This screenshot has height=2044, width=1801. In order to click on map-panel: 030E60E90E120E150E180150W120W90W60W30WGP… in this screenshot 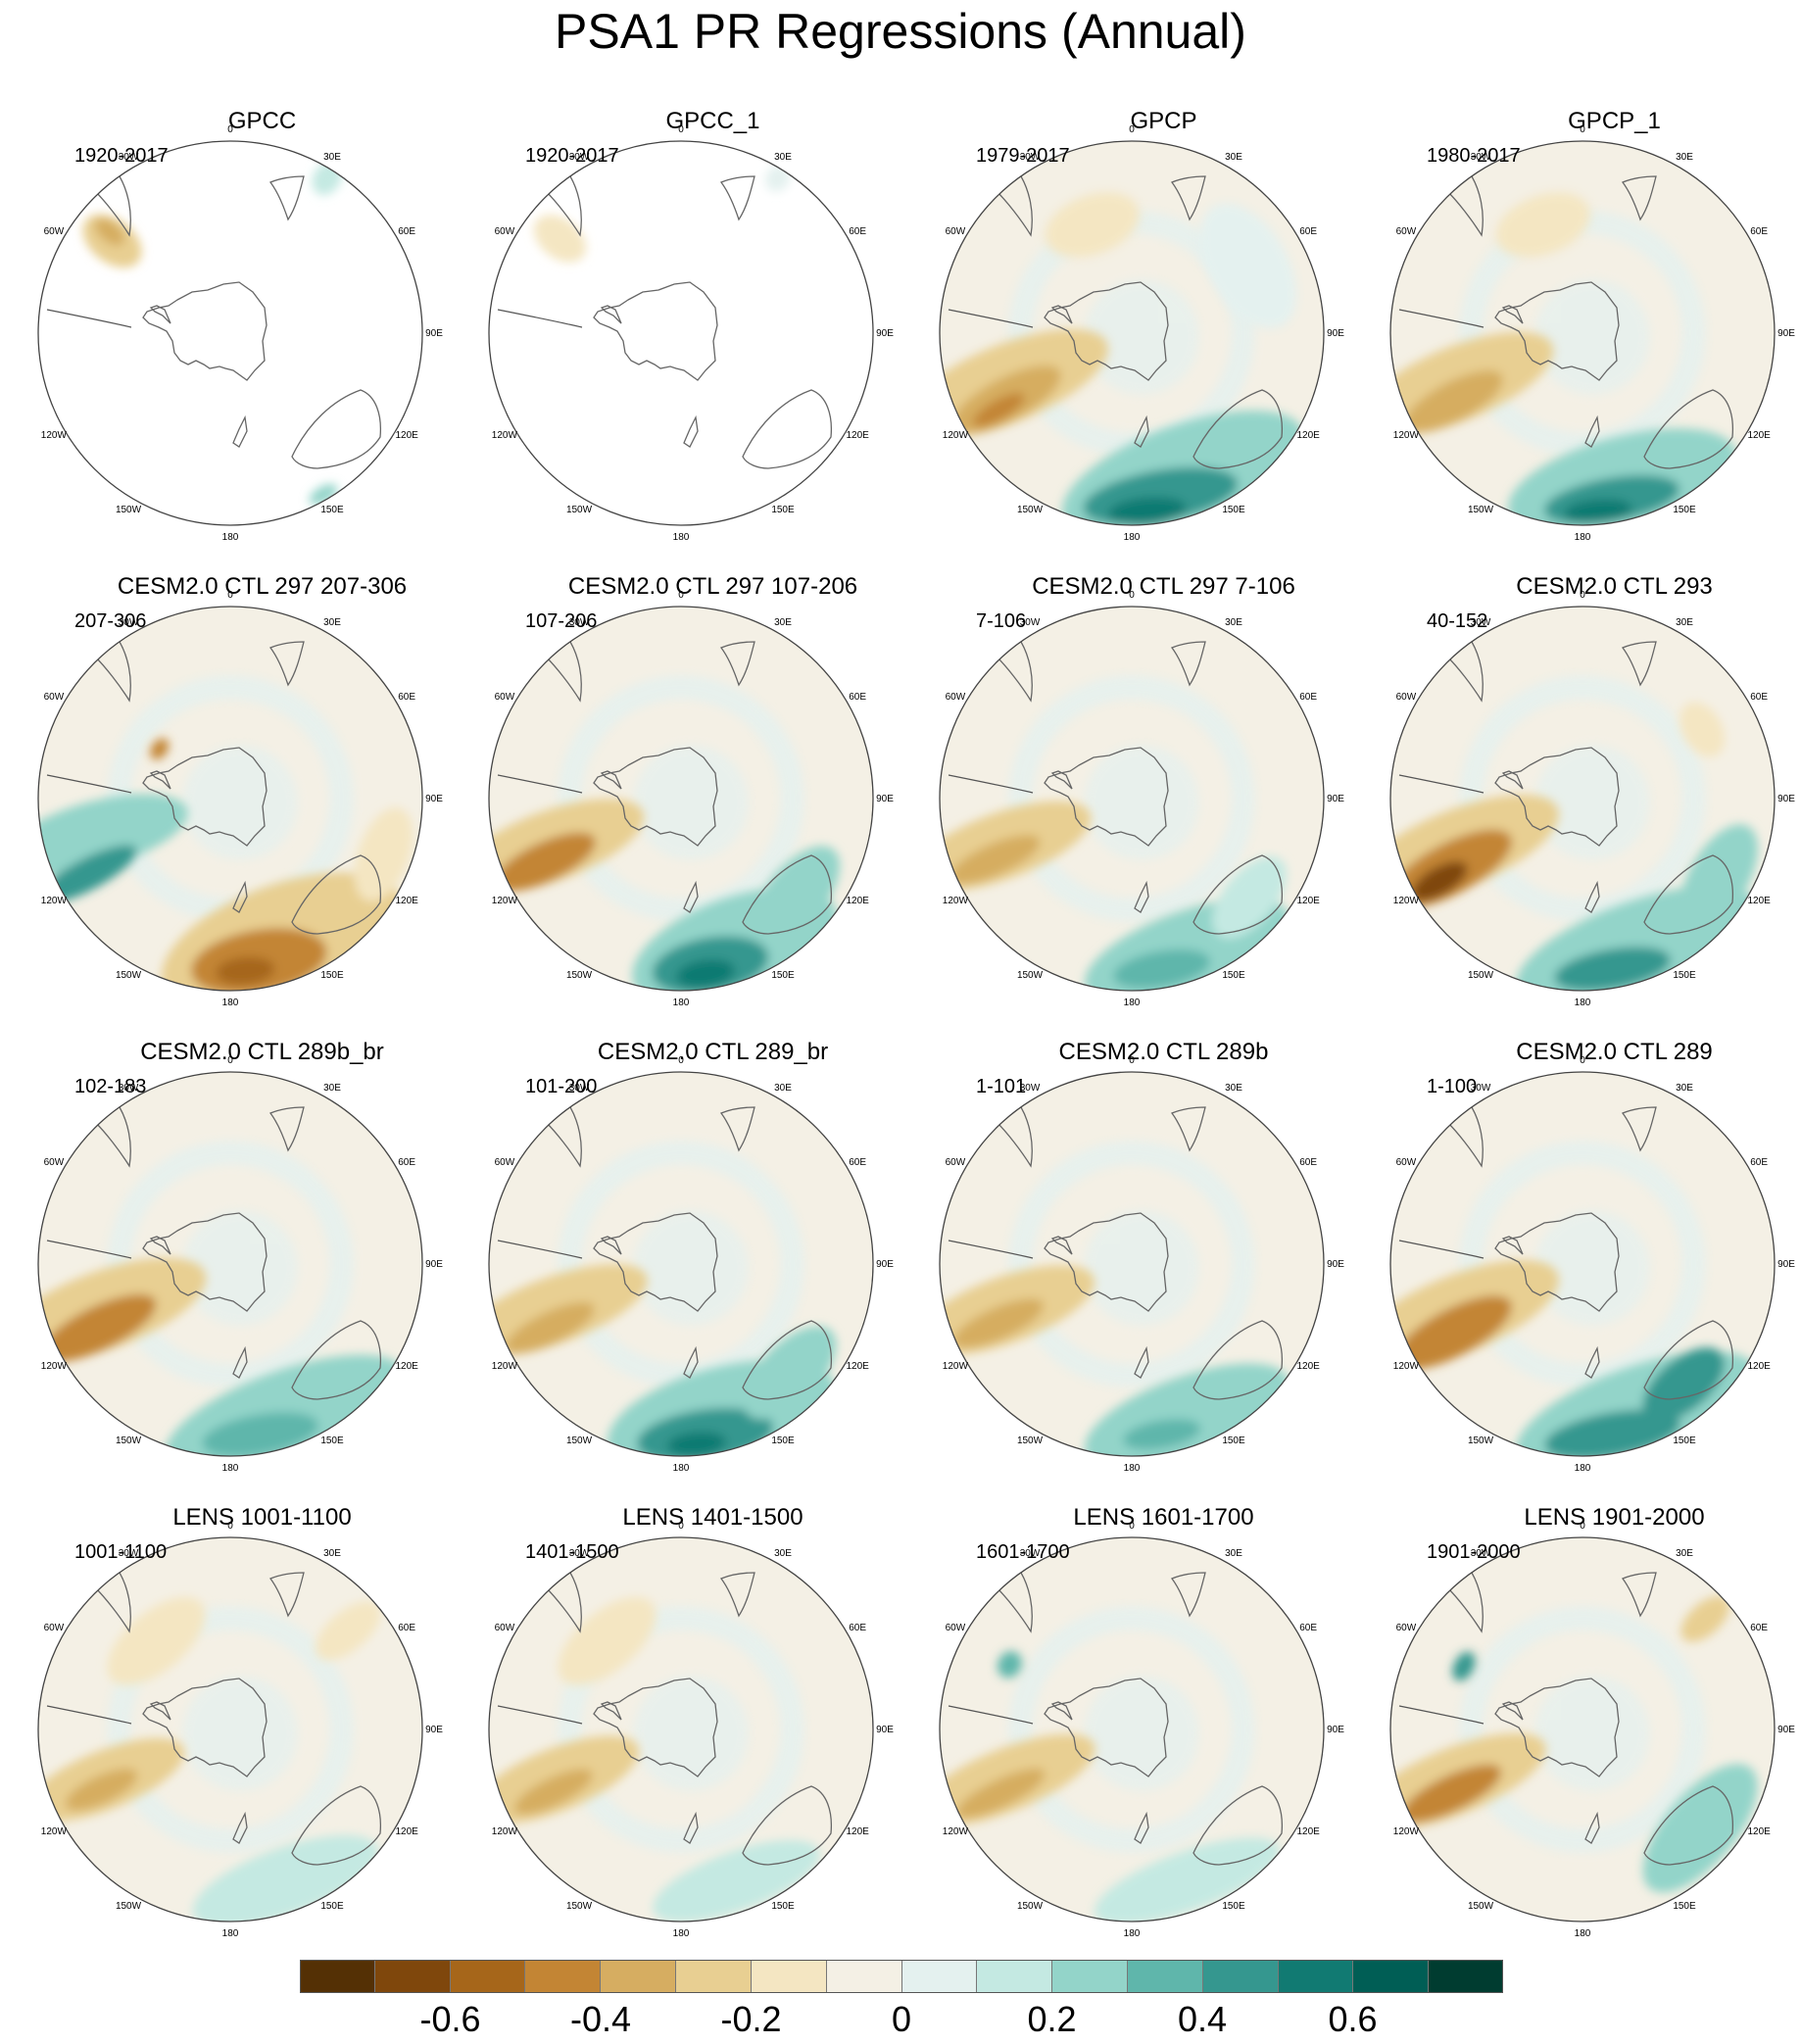, I will do `click(1595, 307)`.